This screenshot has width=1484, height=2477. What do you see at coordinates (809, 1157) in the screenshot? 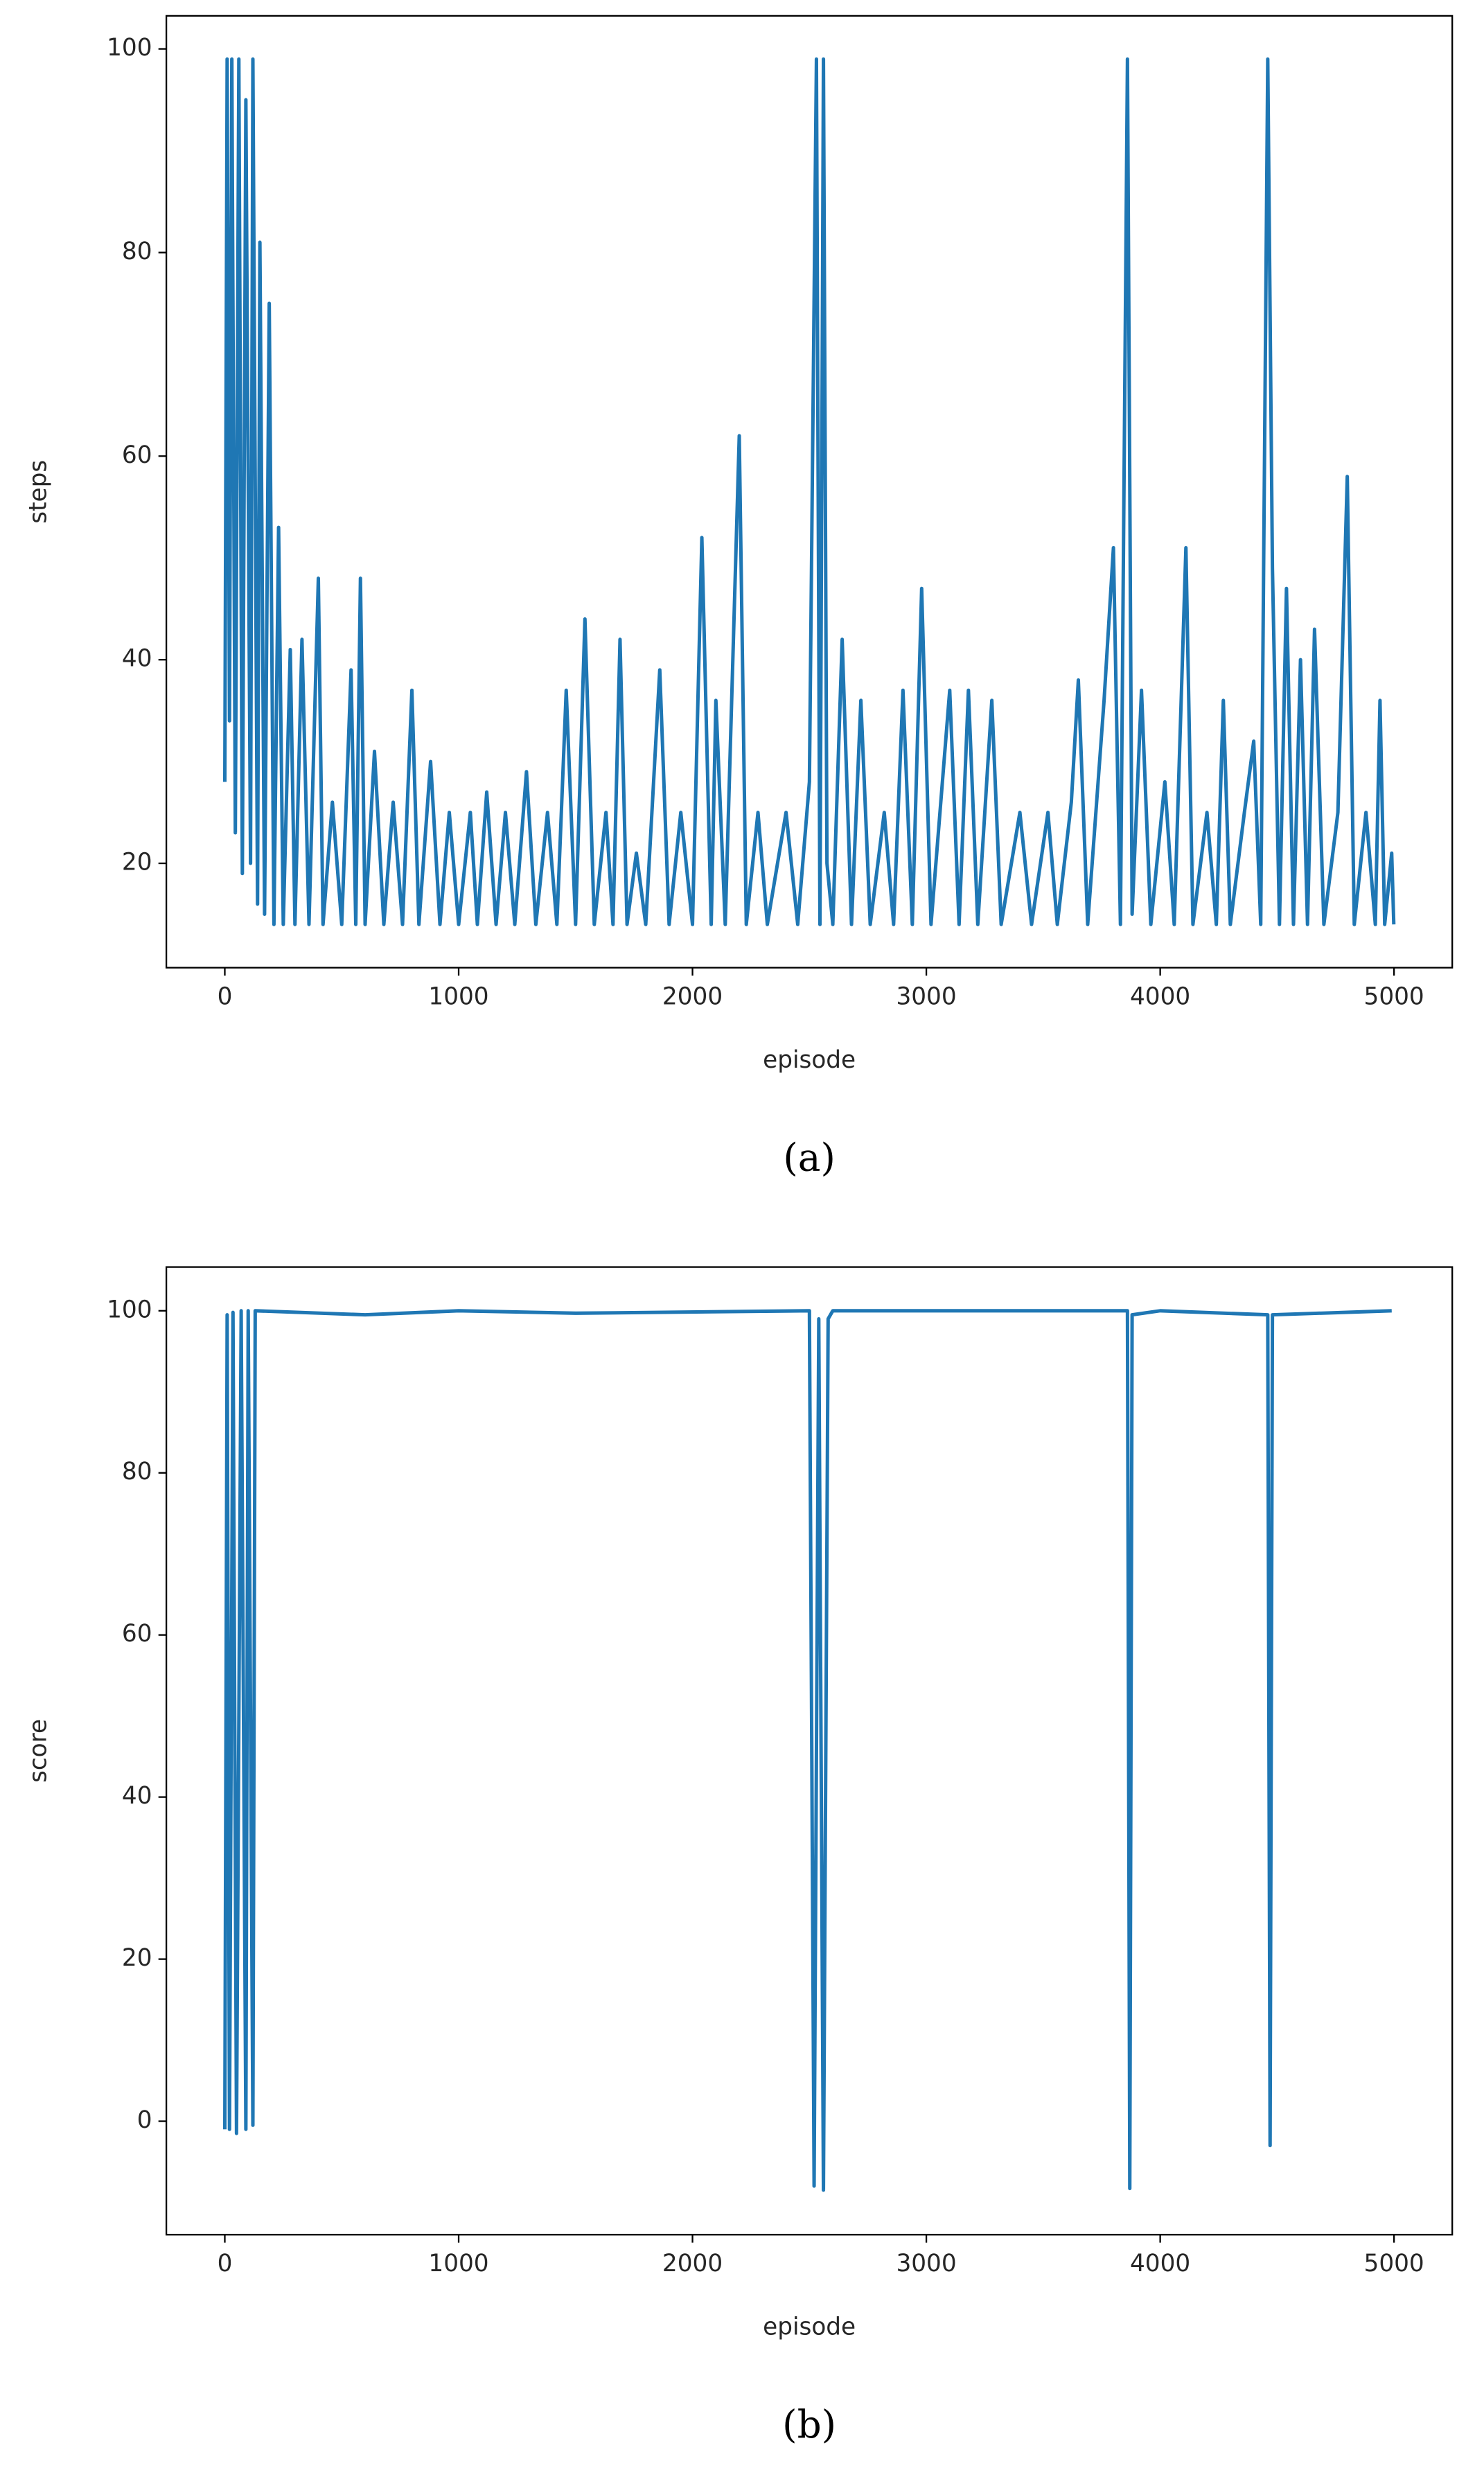
I see `caption: (a)` at bounding box center [809, 1157].